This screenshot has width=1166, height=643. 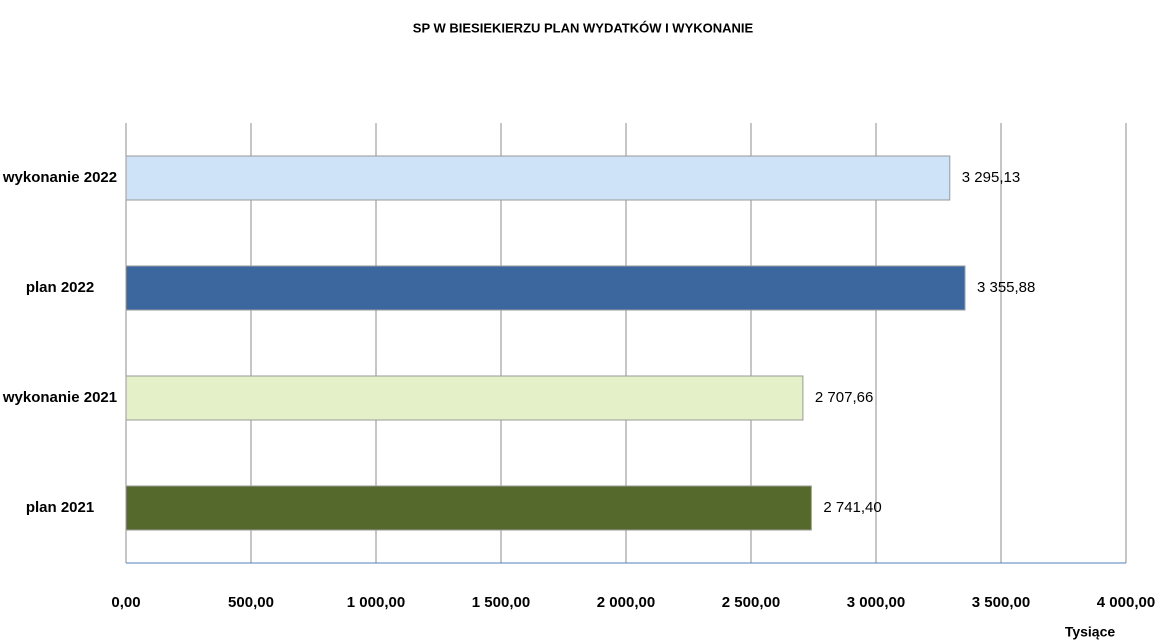 I want to click on x-tick-label: 0,00, so click(x=125, y=602).